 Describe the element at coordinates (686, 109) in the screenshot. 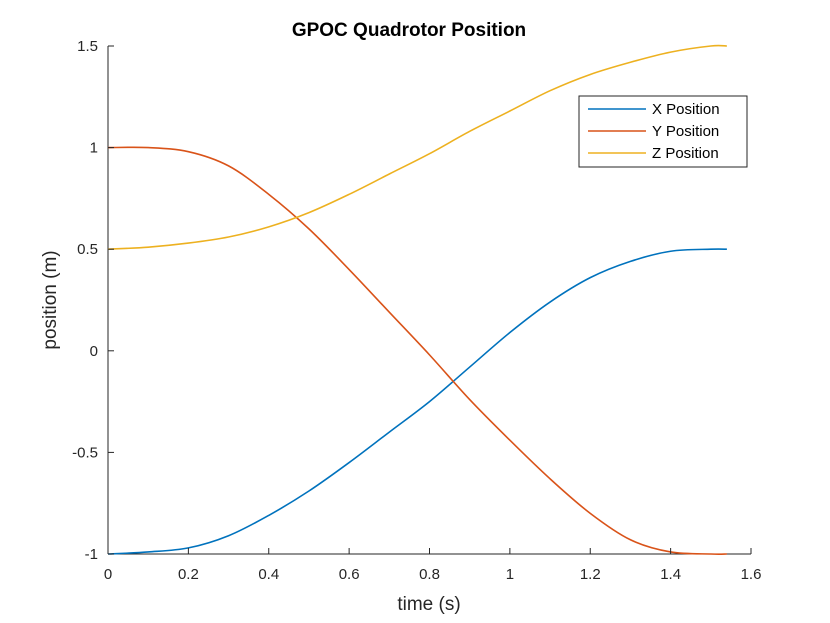

I see `legend-label-x-position: X Position` at that location.